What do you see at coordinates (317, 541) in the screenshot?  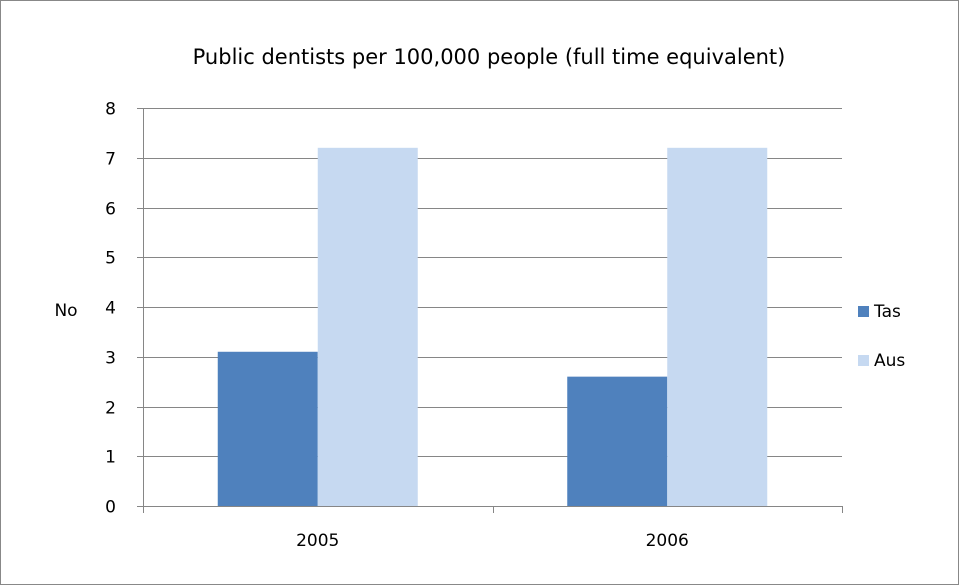 I see `x-tick-label: 2005` at bounding box center [317, 541].